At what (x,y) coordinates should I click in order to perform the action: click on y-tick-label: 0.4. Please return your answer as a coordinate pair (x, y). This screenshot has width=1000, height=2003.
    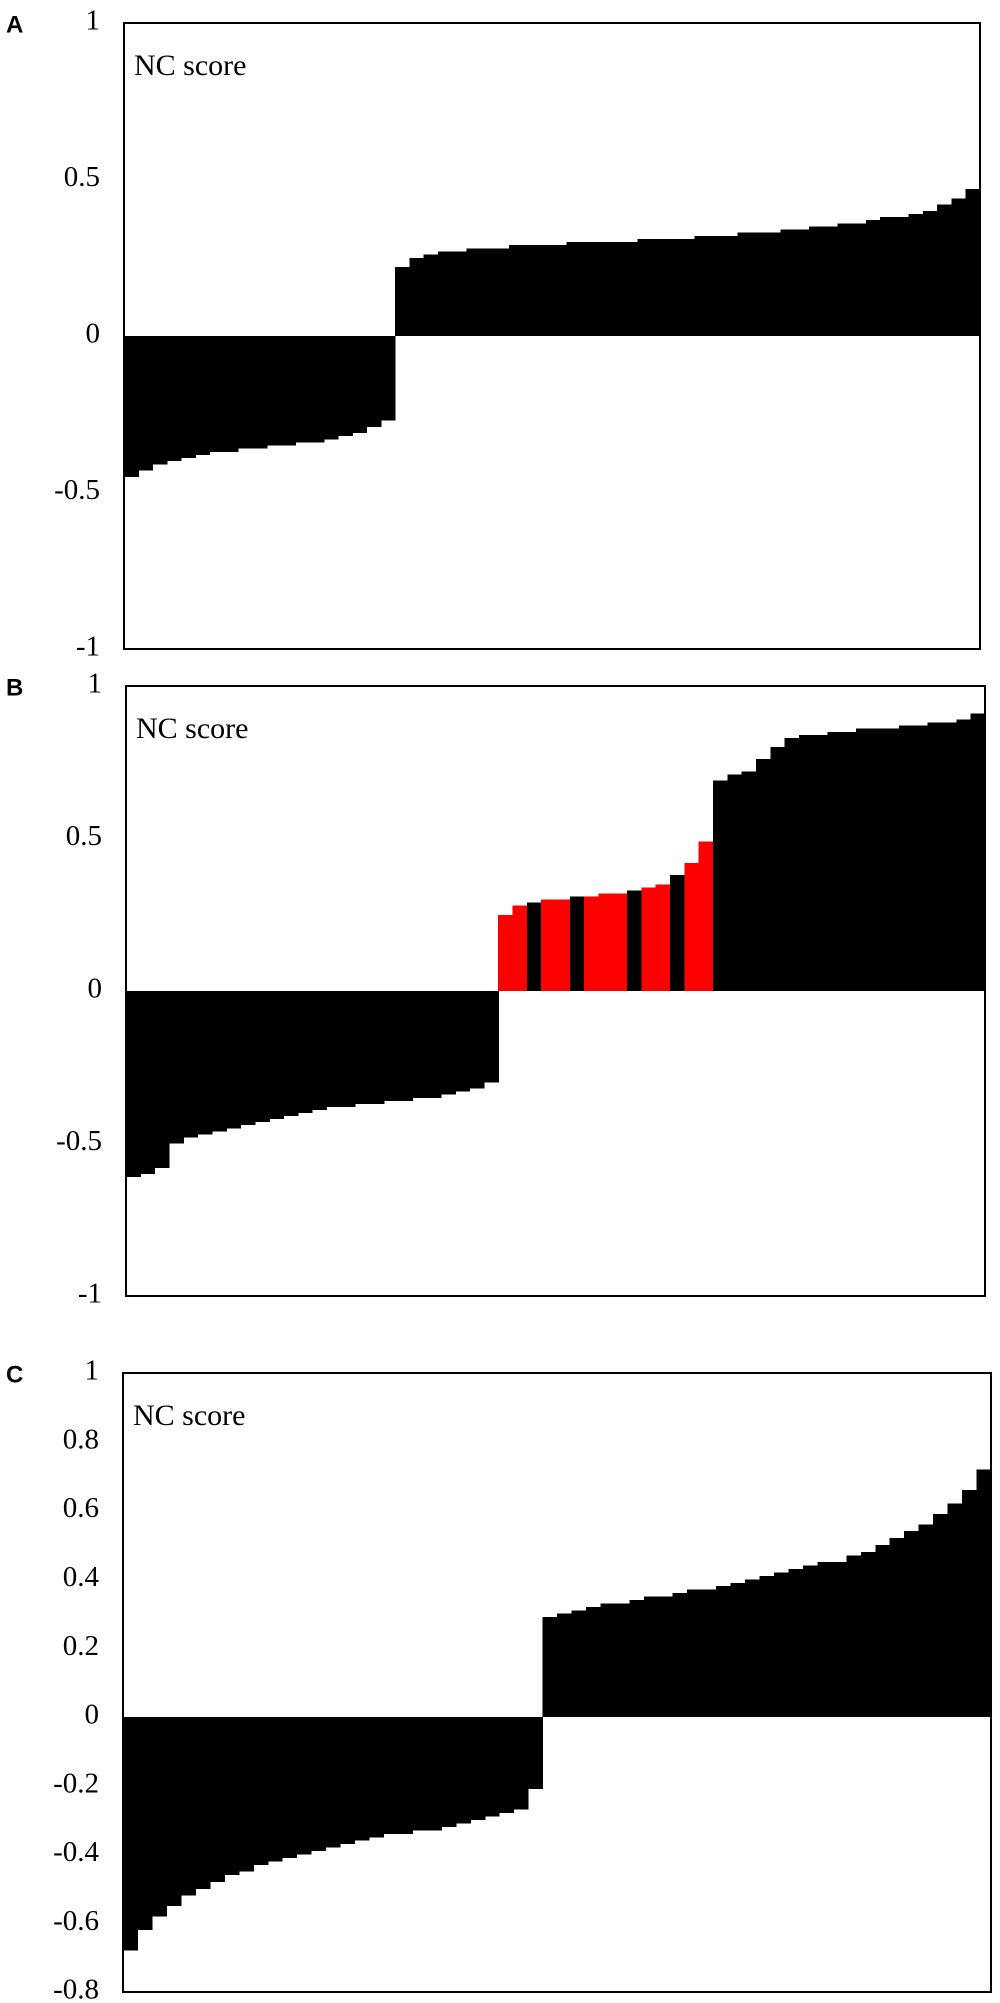
    Looking at the image, I should click on (81, 1577).